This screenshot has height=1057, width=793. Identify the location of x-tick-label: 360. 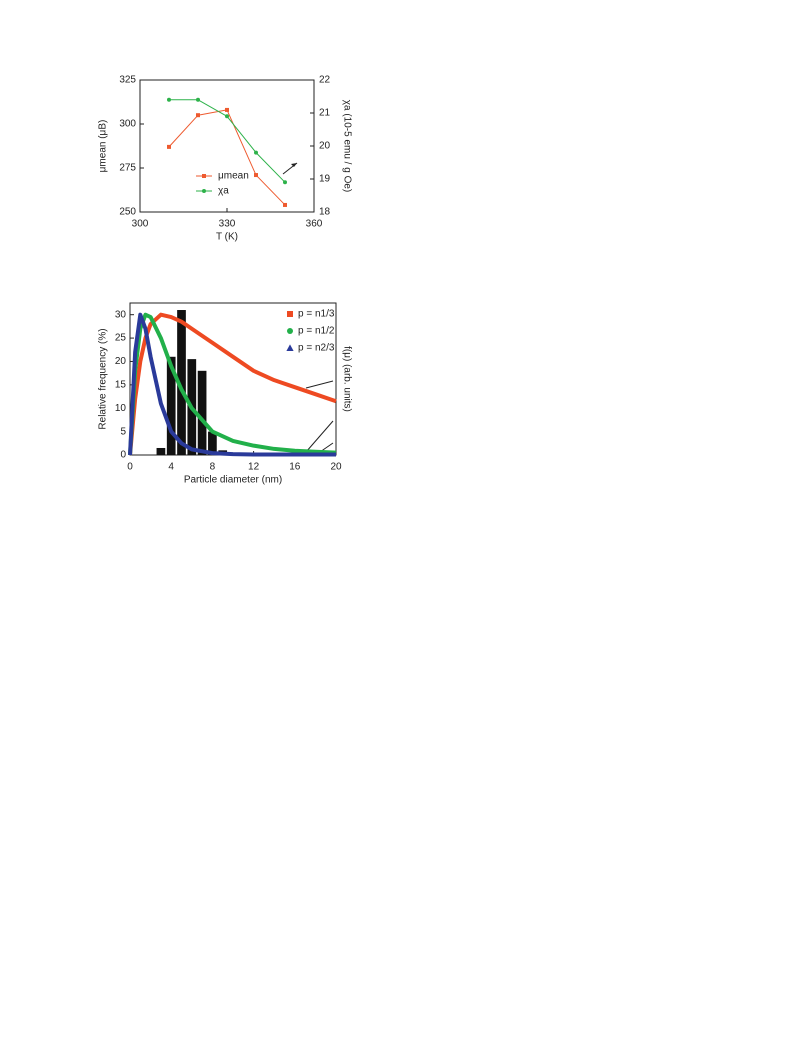
(314, 224).